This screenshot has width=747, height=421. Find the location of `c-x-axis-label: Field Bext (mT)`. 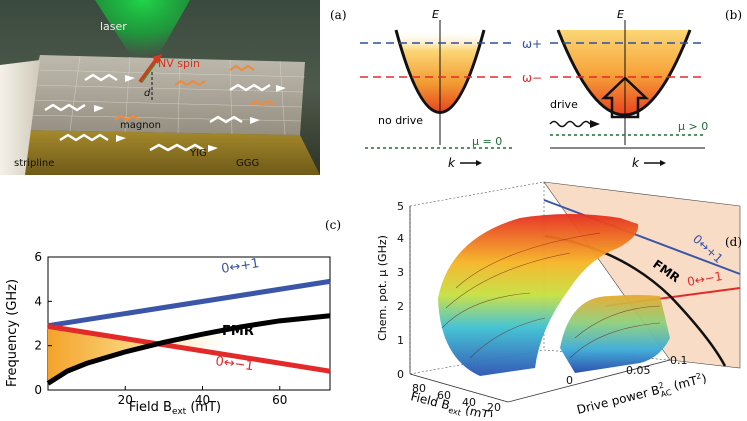

c-x-axis-label: Field Bext (mT) is located at coordinates (175, 408).